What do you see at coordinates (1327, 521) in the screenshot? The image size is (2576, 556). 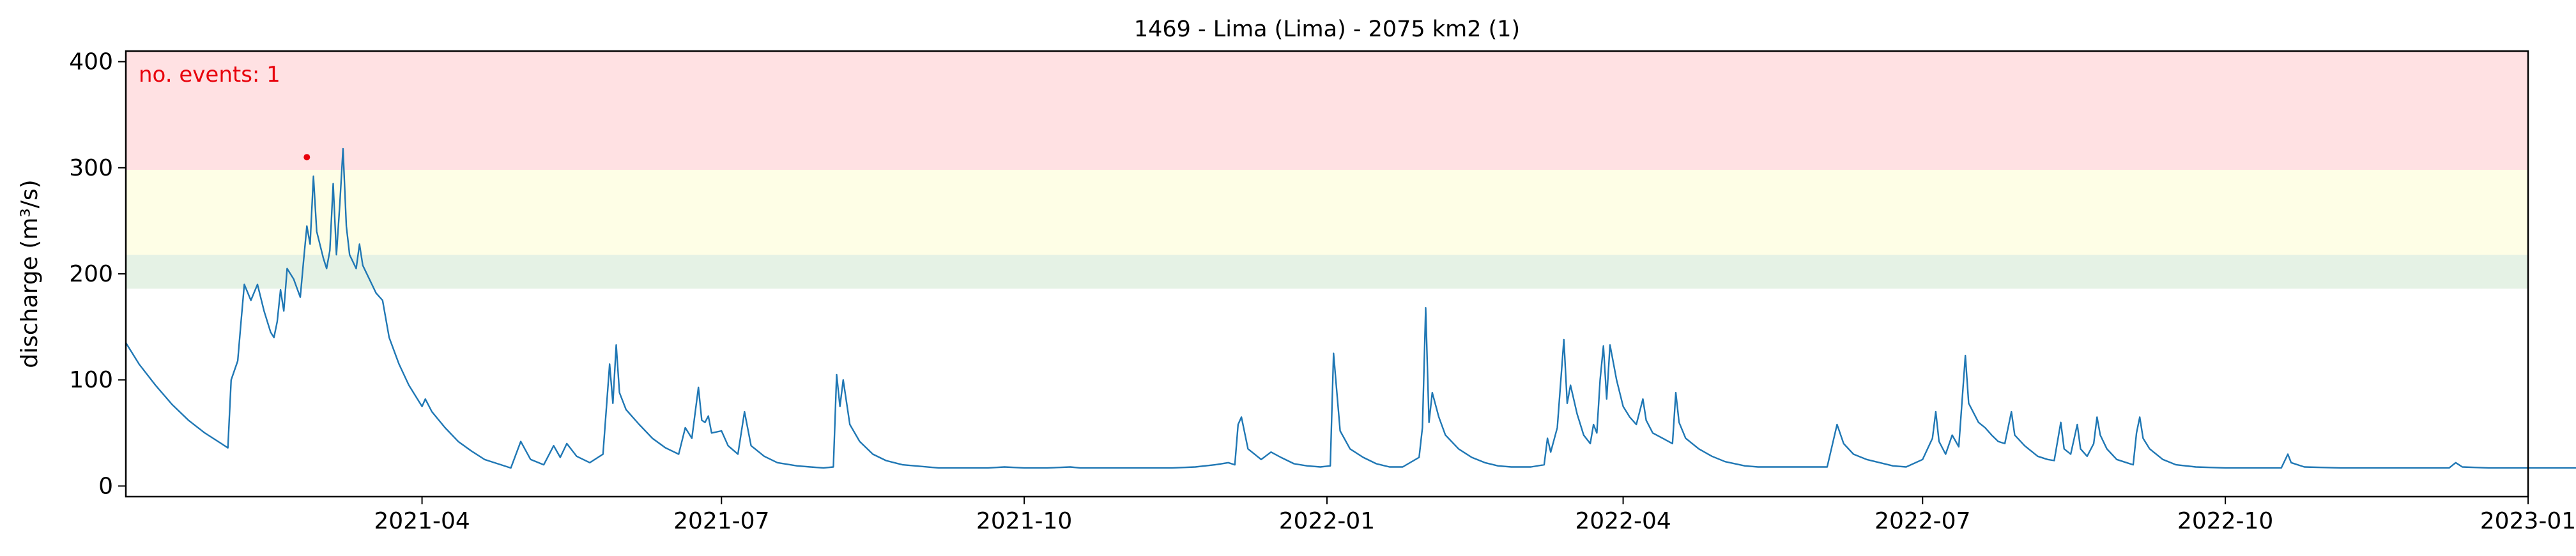 I see `x-tick-label: 2022-01` at bounding box center [1327, 521].